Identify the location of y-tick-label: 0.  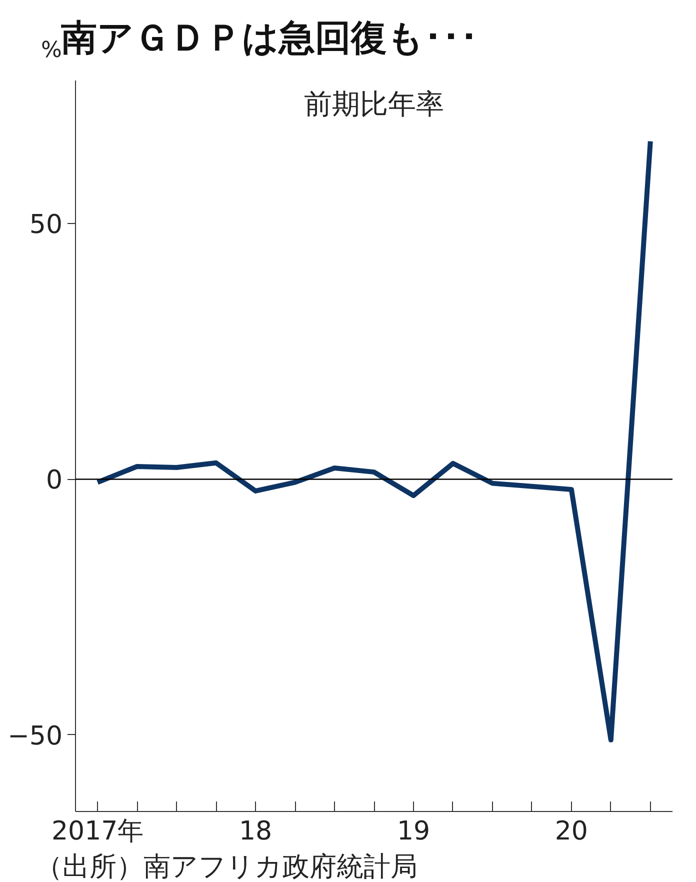
(54, 481).